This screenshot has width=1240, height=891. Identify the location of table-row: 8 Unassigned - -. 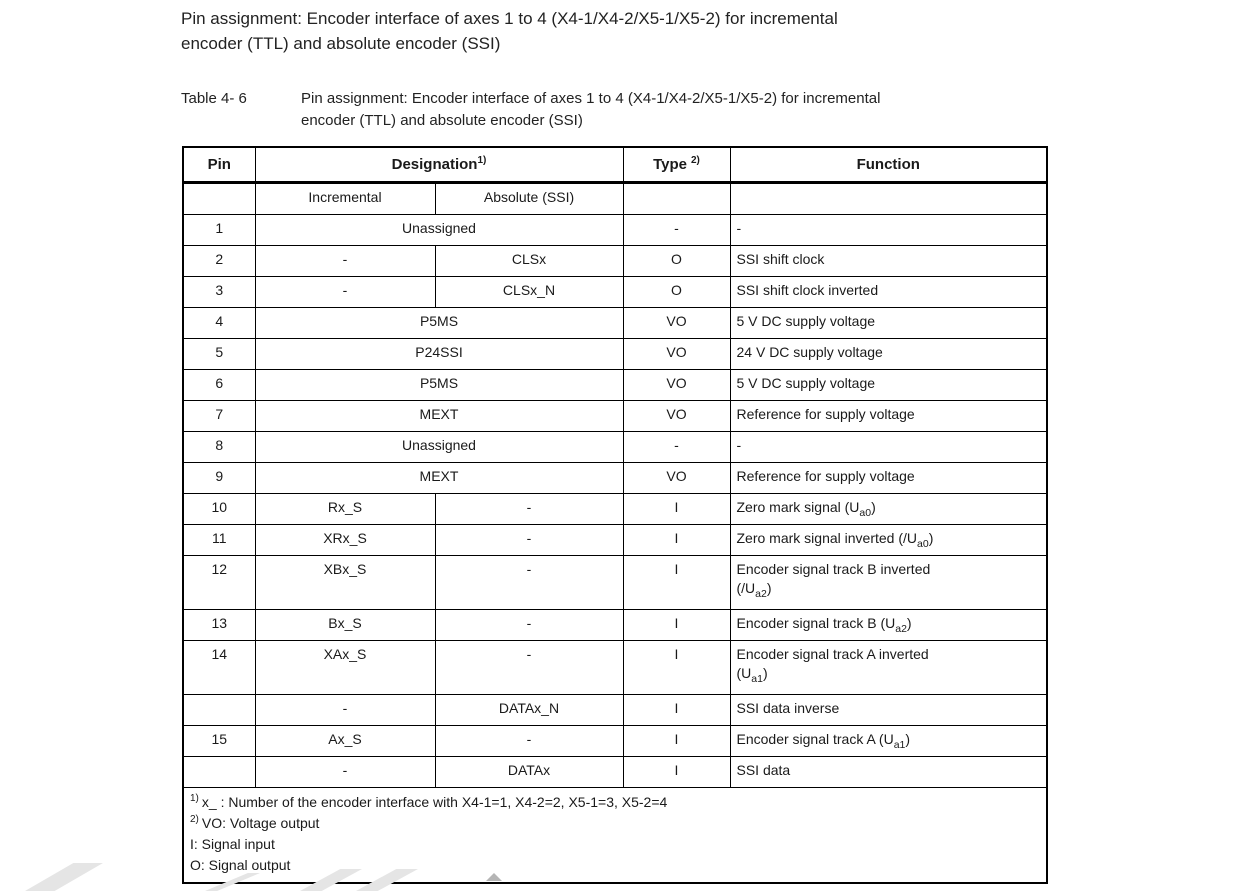
(615, 447).